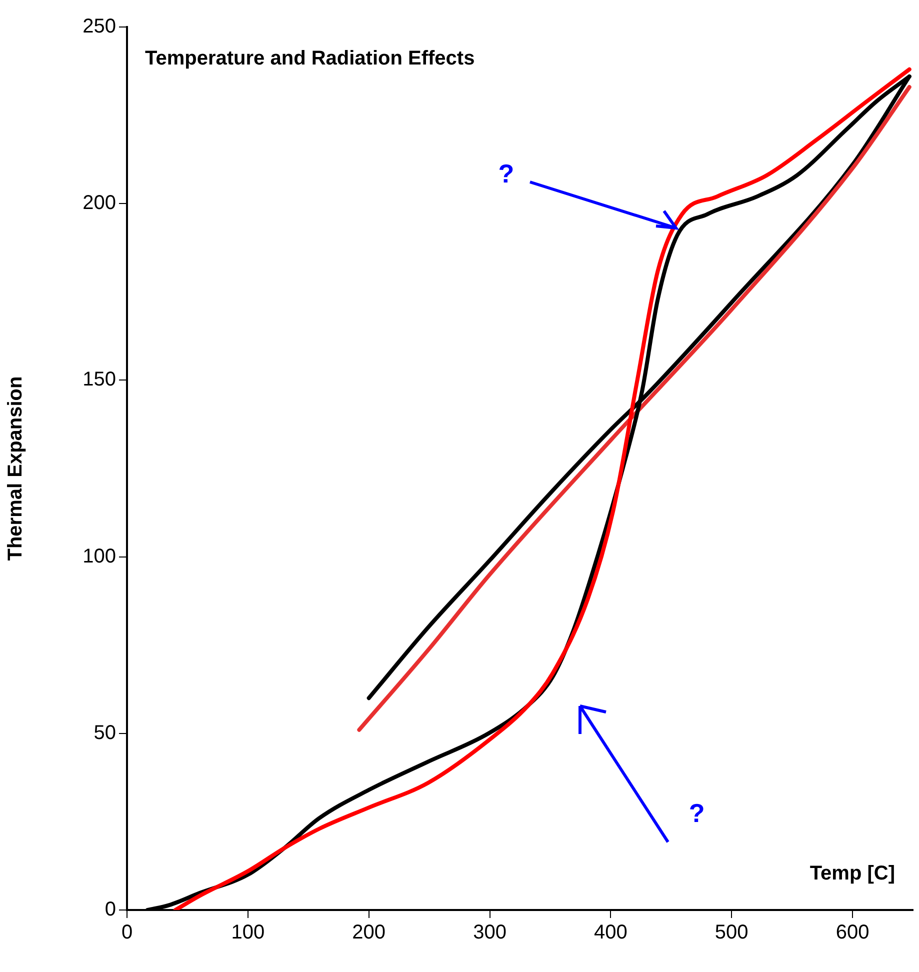  What do you see at coordinates (105, 733) in the screenshot?
I see `y-tick-label: 50` at bounding box center [105, 733].